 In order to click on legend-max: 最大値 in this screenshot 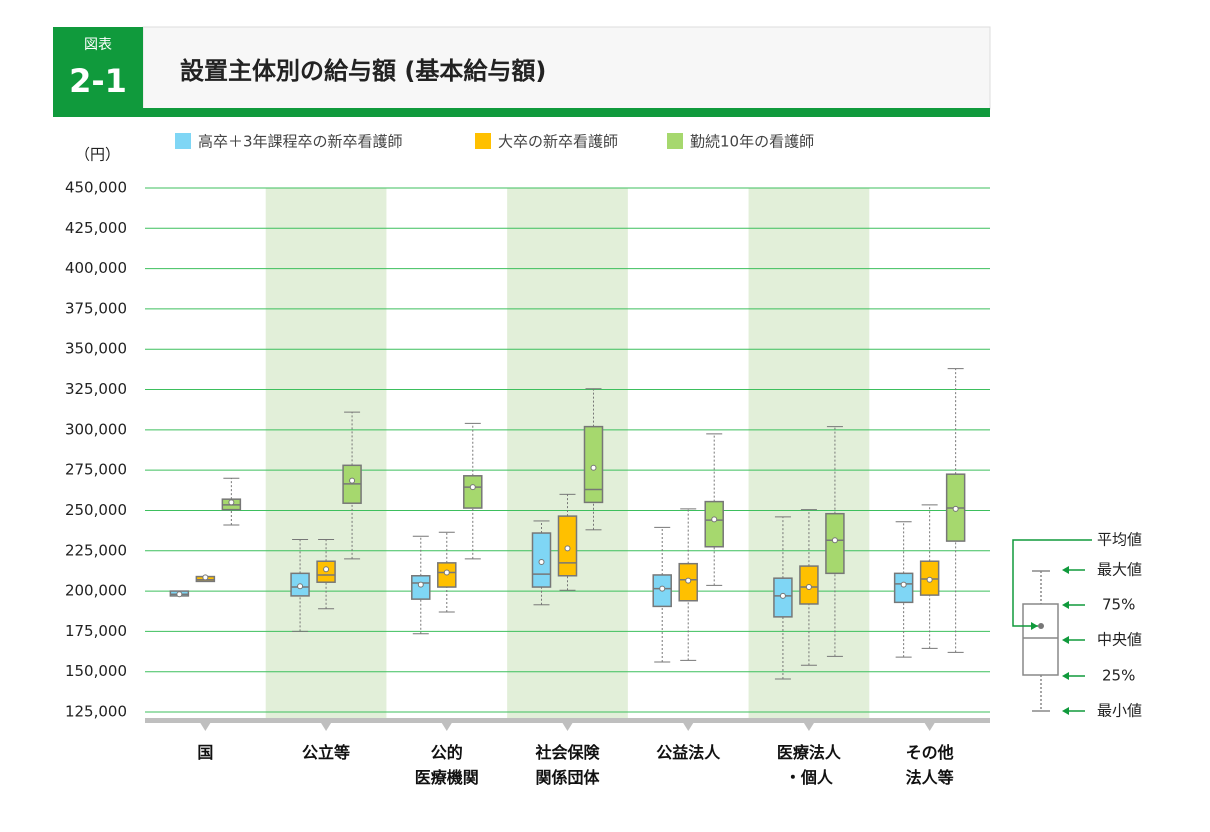, I will do `click(1119, 570)`.